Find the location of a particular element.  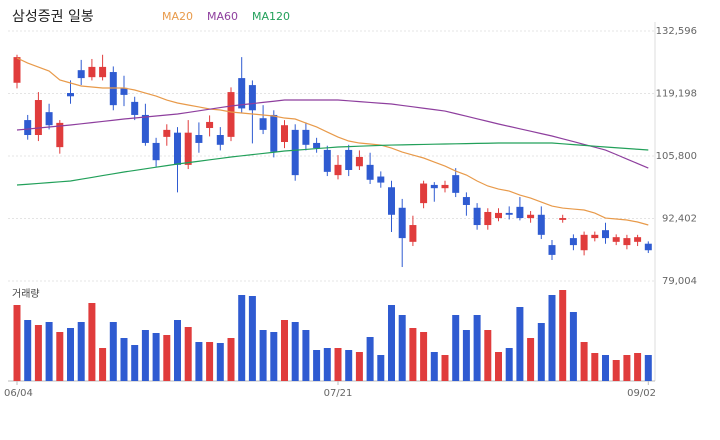

y-tick-label: 92,402 is located at coordinates (679, 219).